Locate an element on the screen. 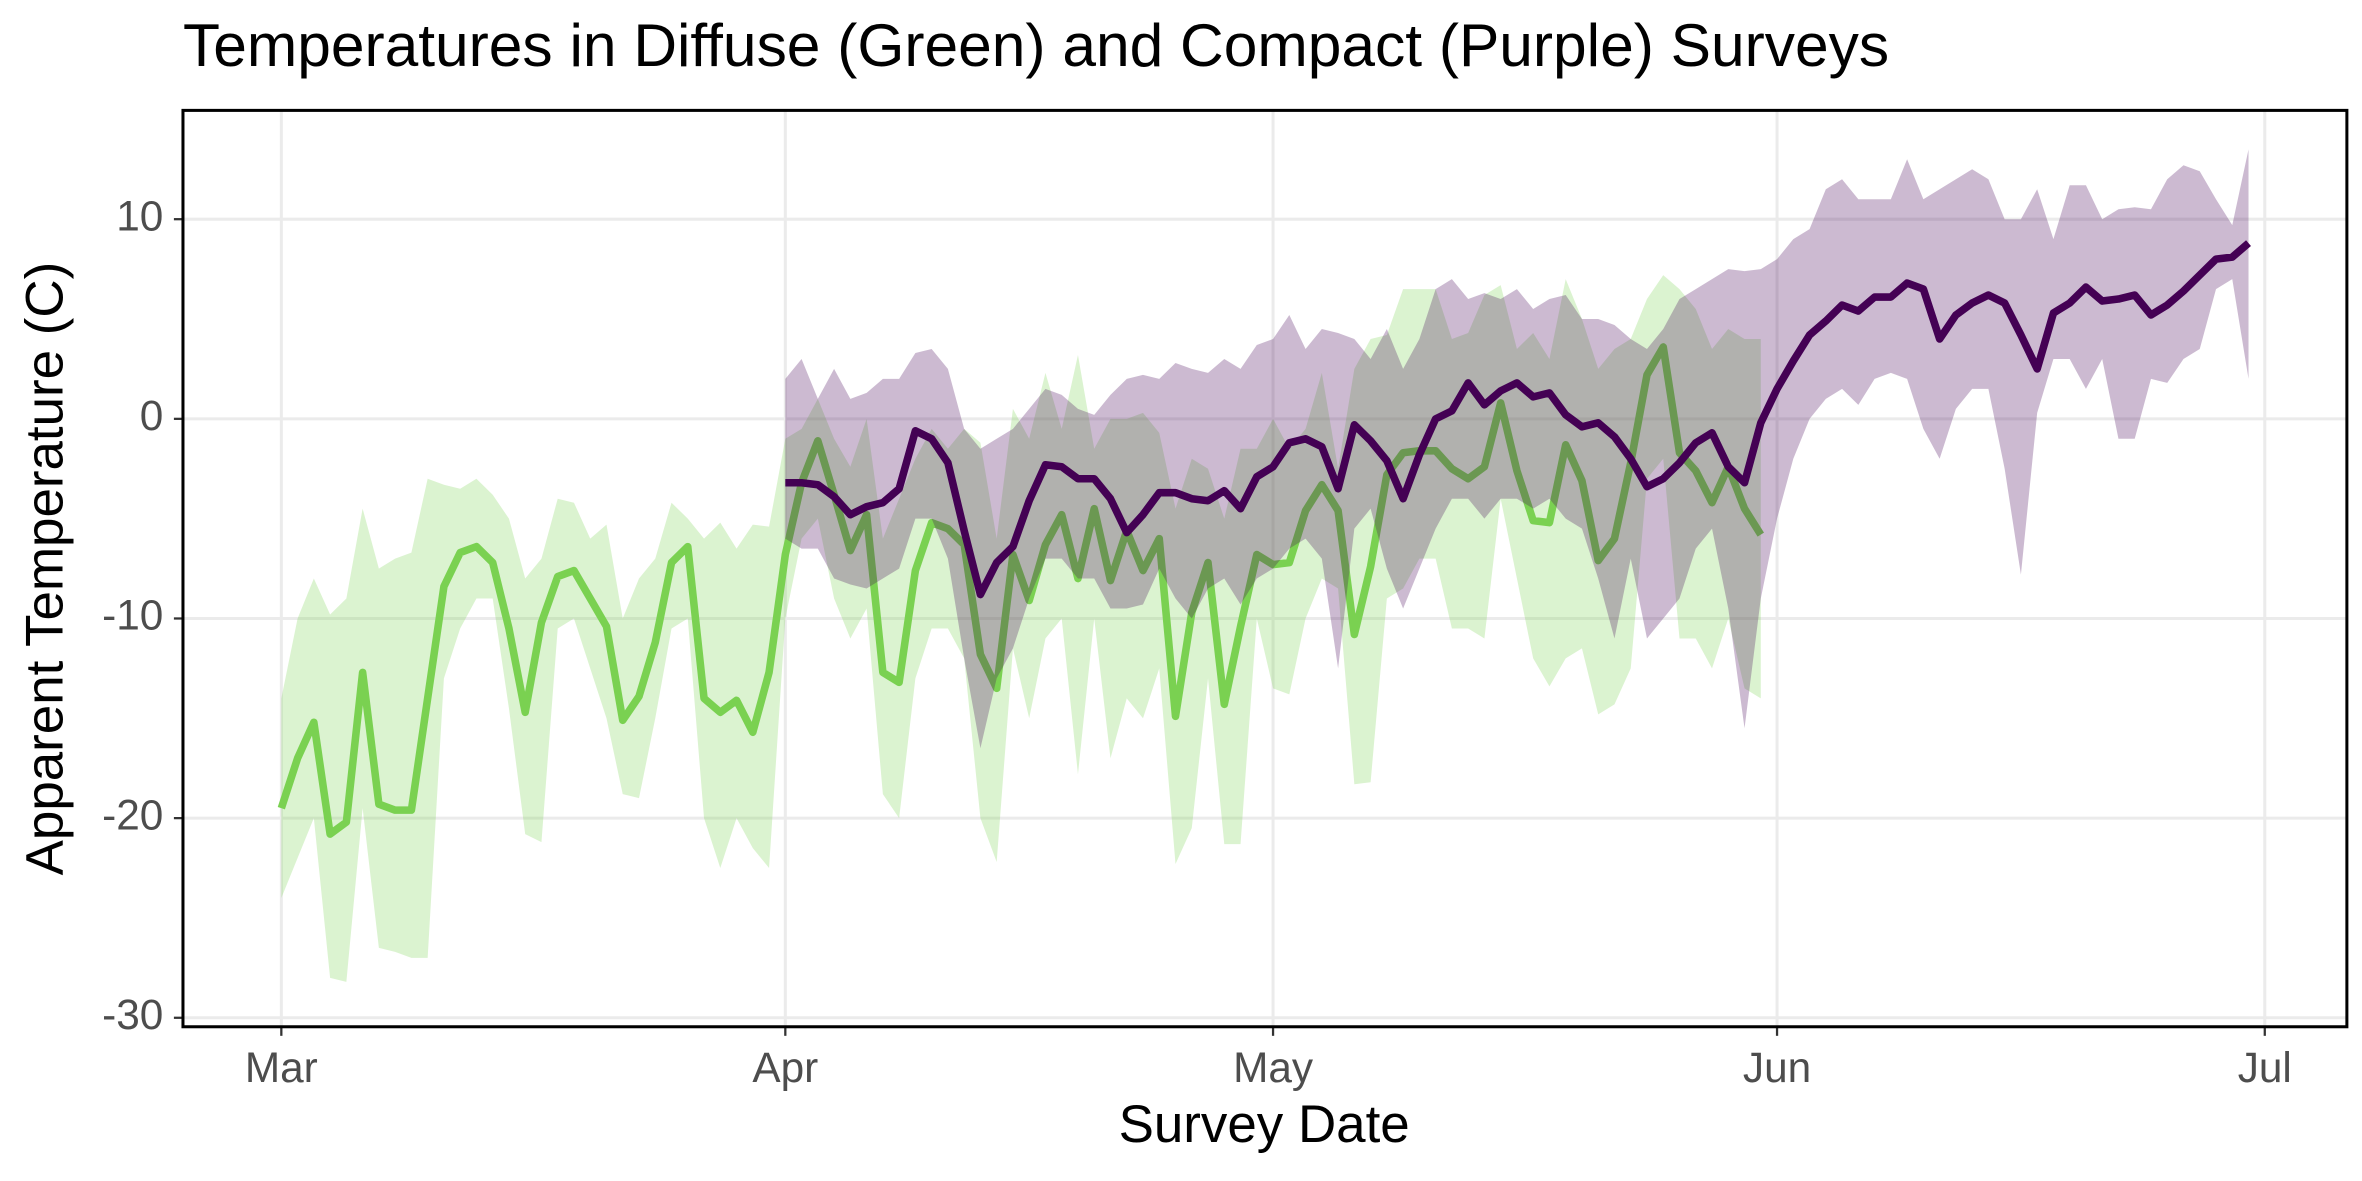 This screenshot has height=1181, width=2362. y-axis-label: Apparent Temperature (C) is located at coordinates (44, 569).